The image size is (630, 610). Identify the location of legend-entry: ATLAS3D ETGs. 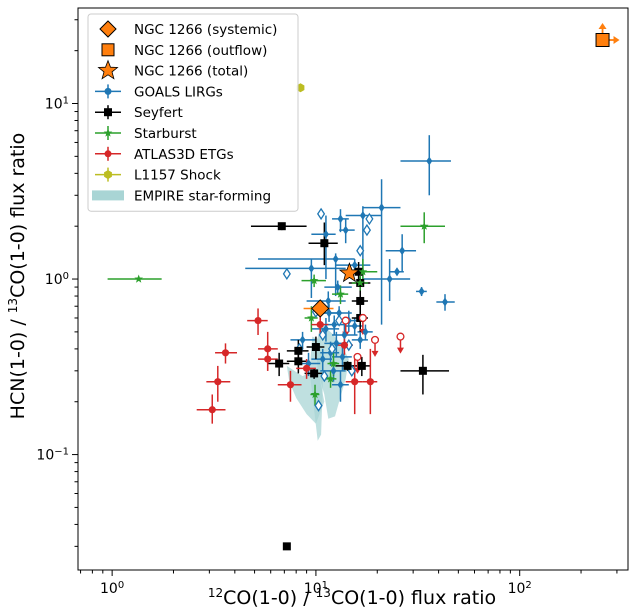
(164, 154).